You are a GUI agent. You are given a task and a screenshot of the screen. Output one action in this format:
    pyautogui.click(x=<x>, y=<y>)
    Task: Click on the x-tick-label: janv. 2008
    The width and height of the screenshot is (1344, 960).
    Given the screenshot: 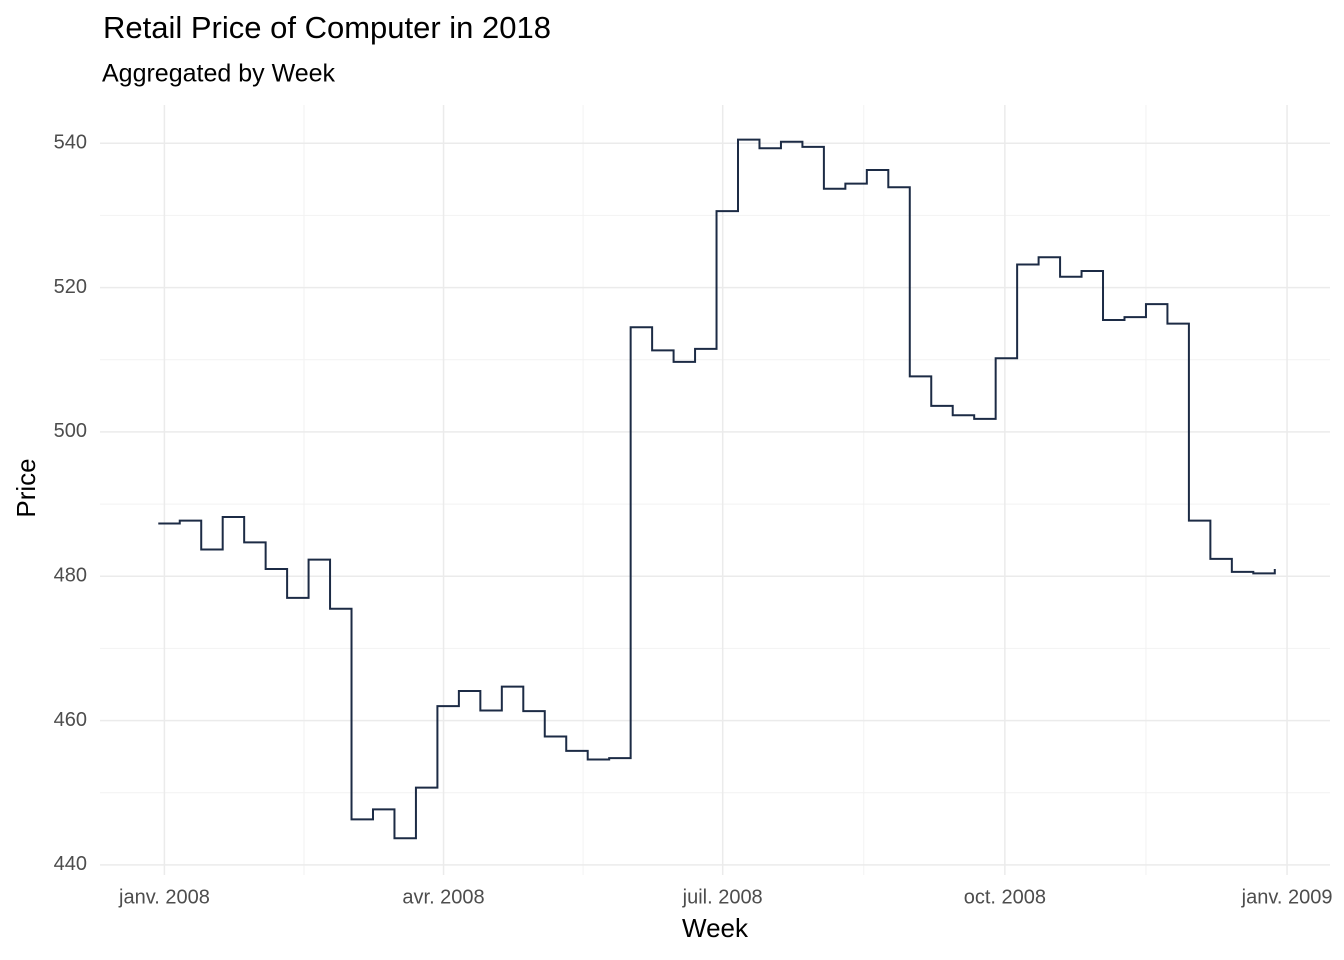 What is the action you would take?
    pyautogui.click(x=164, y=897)
    